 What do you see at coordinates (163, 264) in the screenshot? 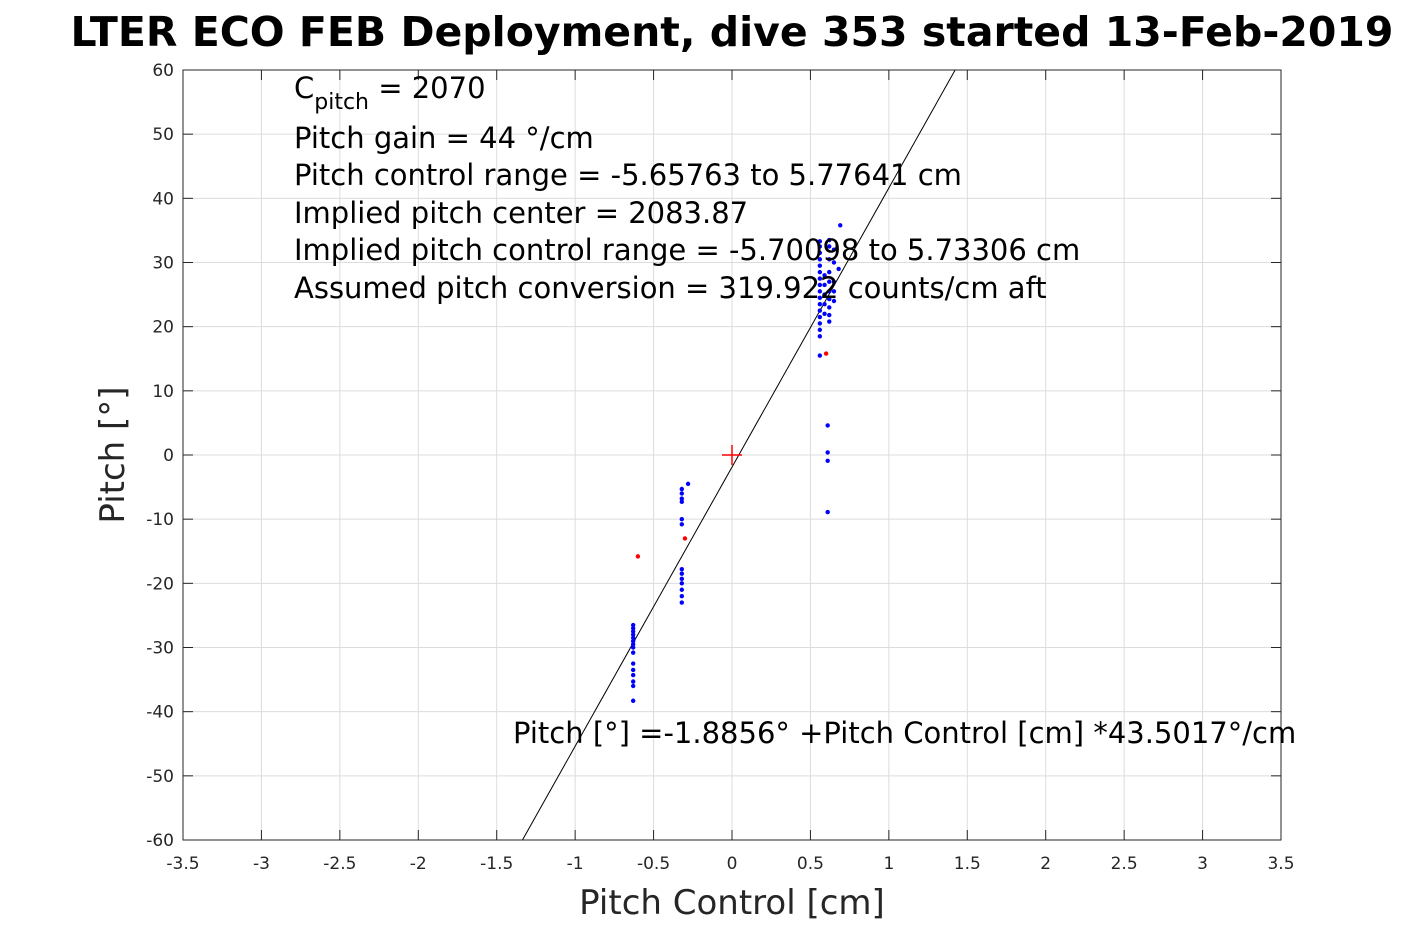
I see `y-tick-label: 30` at bounding box center [163, 264].